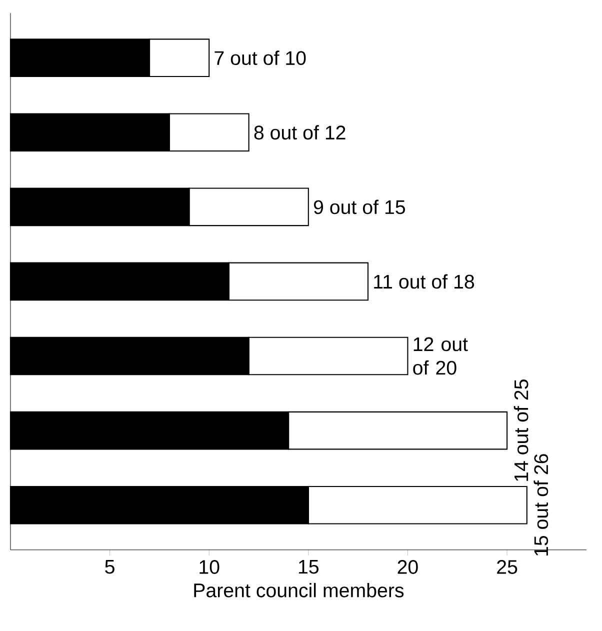 Image resolution: width=602 pixels, height=631 pixels. Describe the element at coordinates (507, 567) in the screenshot. I see `x-tick-label: 25` at that location.